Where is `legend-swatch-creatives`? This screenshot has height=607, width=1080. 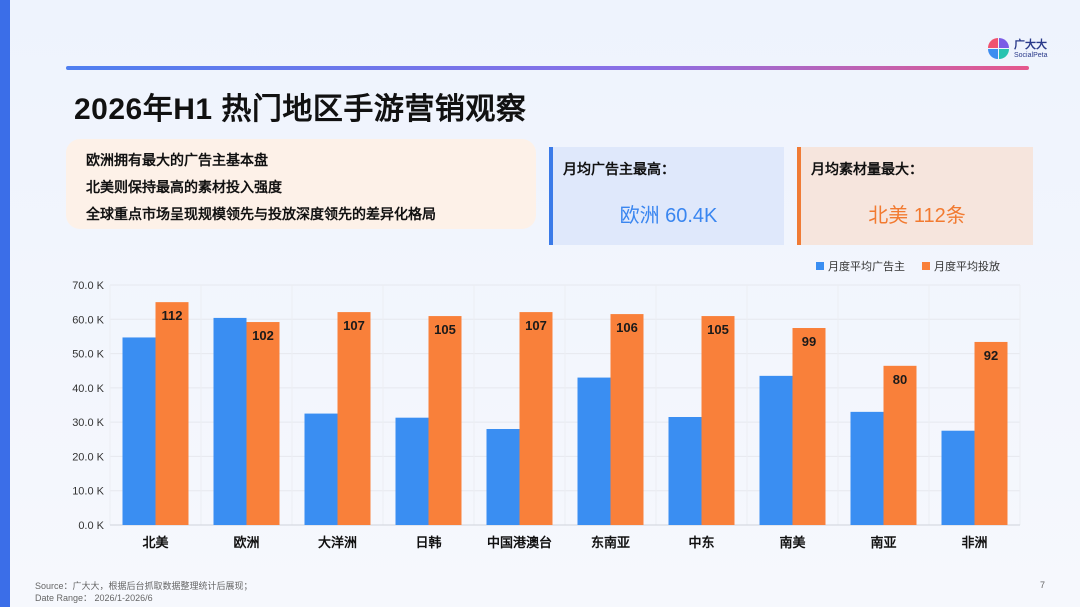 legend-swatch-creatives is located at coordinates (926, 266).